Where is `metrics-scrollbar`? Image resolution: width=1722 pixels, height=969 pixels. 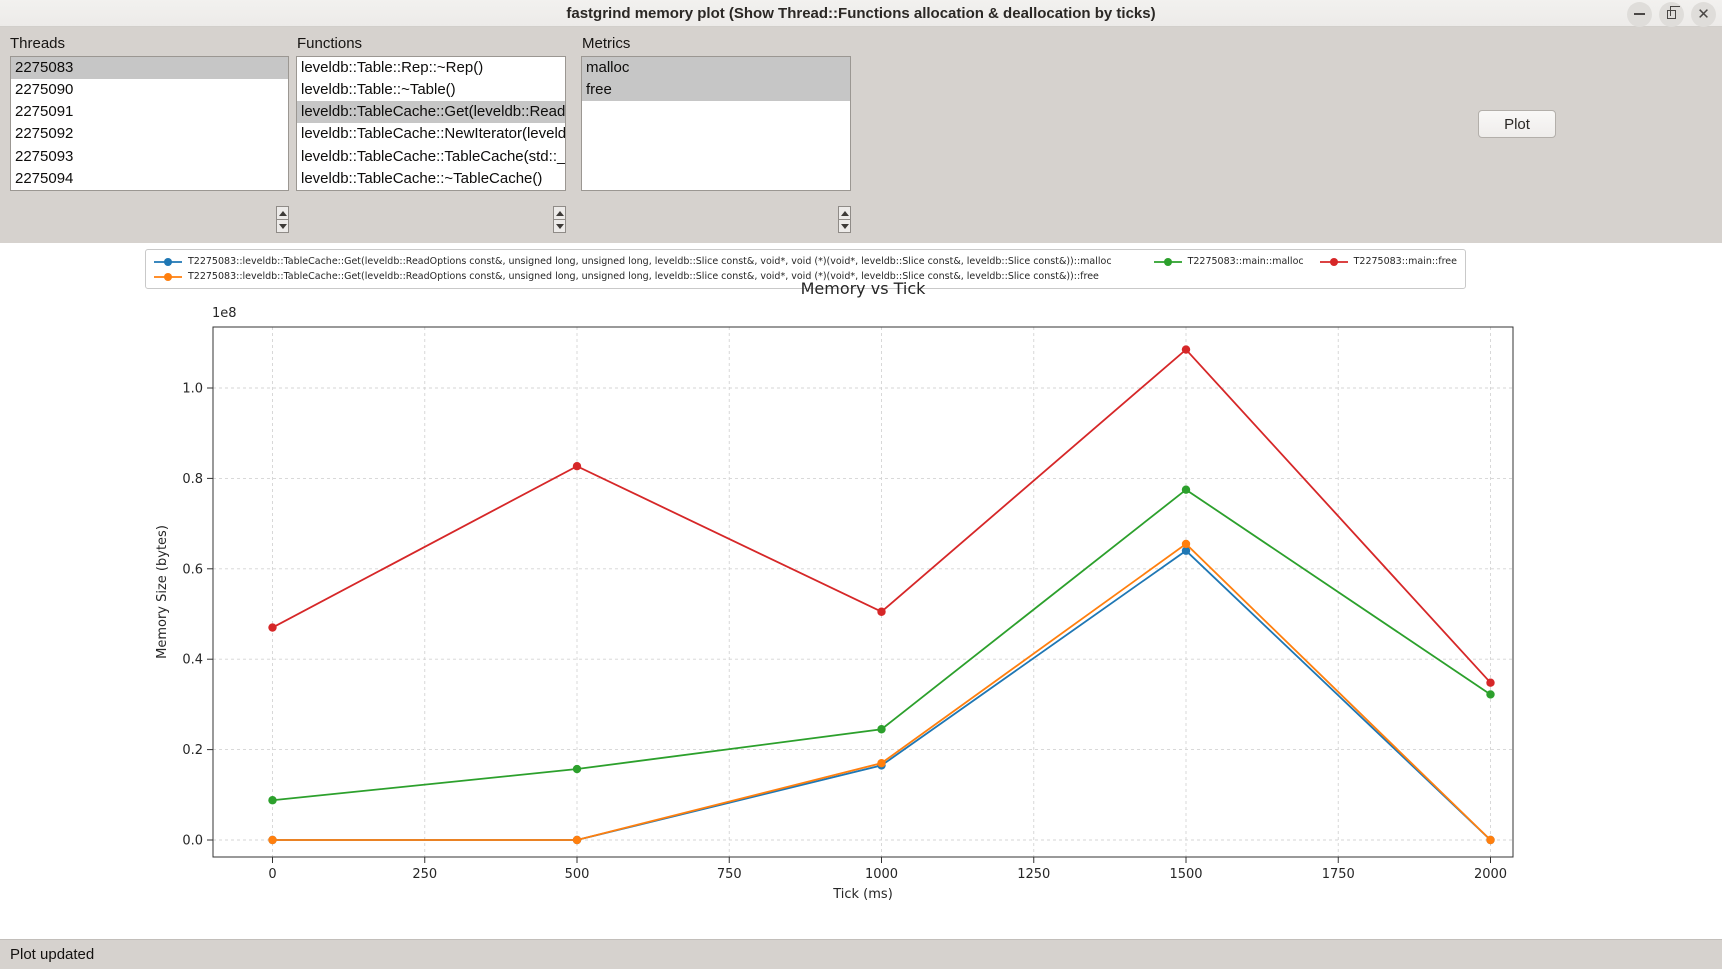
metrics-scrollbar is located at coordinates (844, 220).